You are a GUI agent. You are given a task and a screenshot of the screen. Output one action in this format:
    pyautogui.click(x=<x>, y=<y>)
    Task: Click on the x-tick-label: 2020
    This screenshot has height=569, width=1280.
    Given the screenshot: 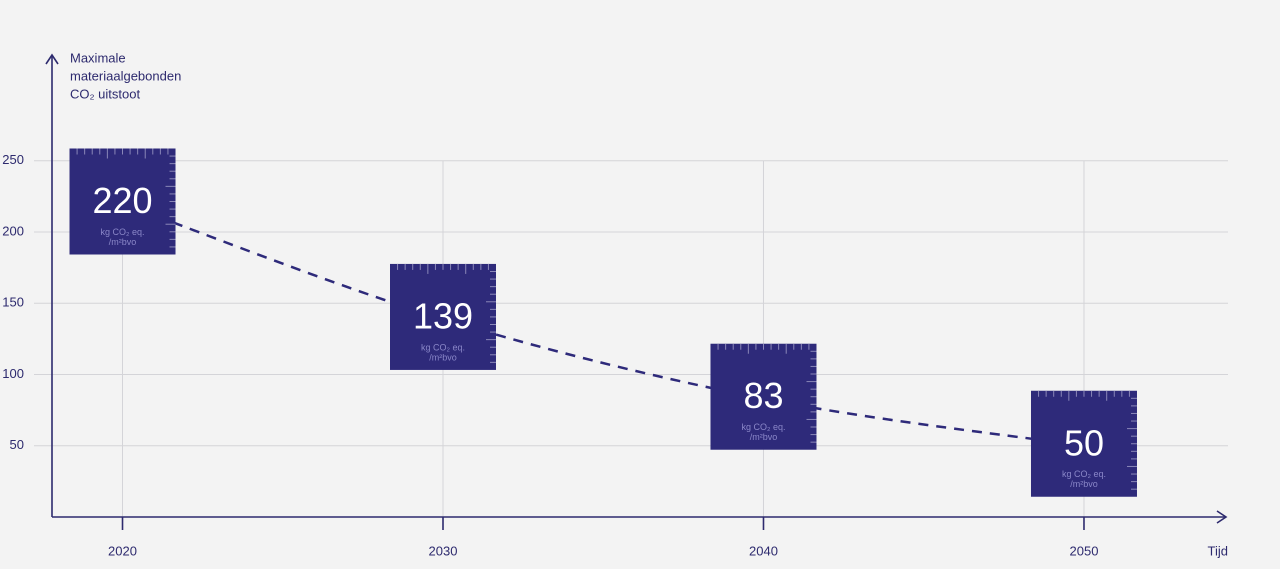 What is the action you would take?
    pyautogui.click(x=122, y=550)
    